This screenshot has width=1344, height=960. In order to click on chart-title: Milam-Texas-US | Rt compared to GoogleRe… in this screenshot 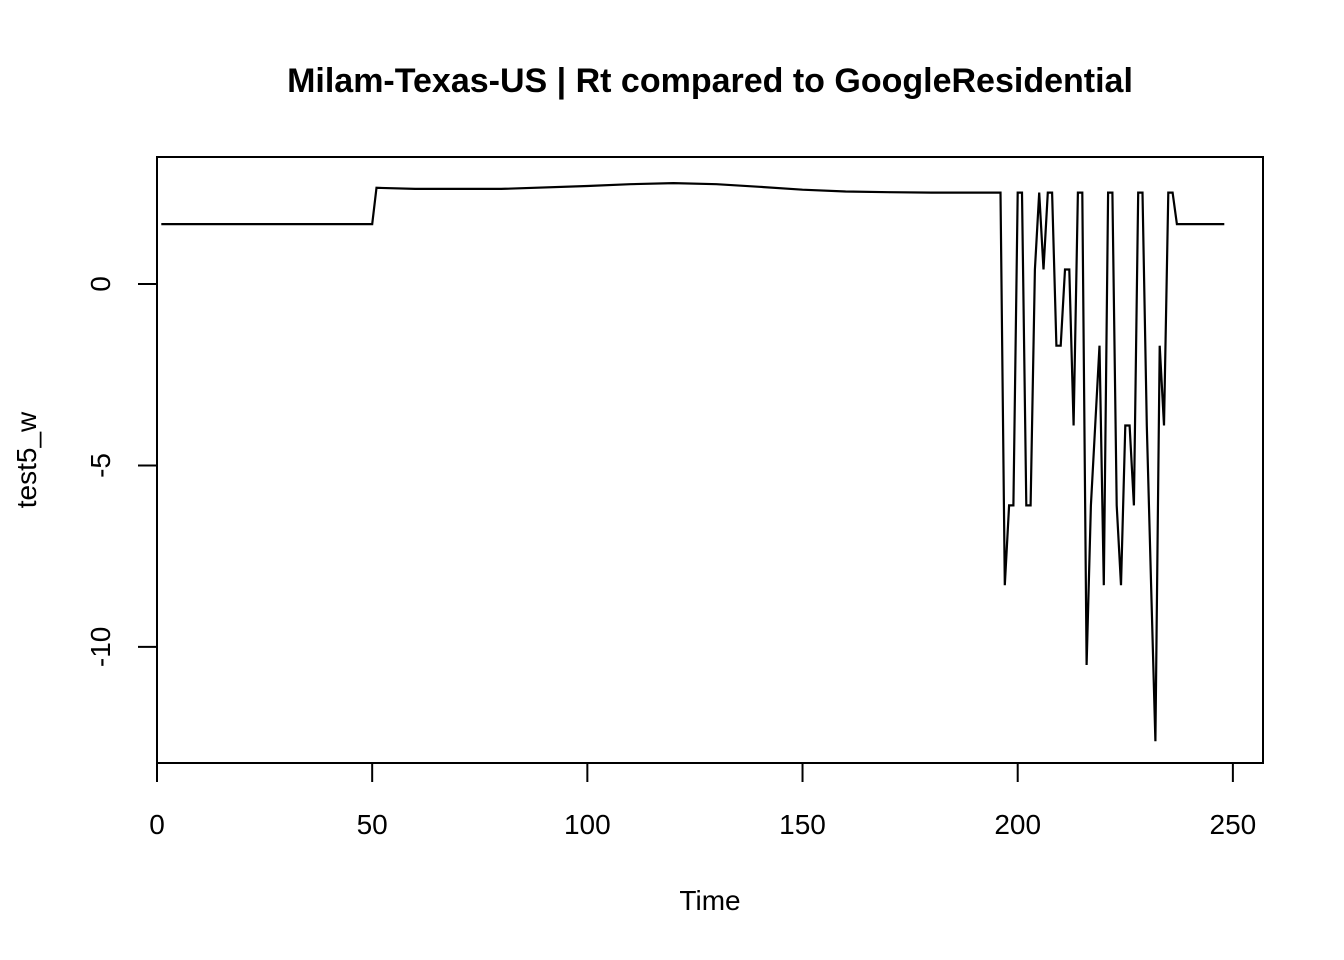, I will do `click(710, 81)`.